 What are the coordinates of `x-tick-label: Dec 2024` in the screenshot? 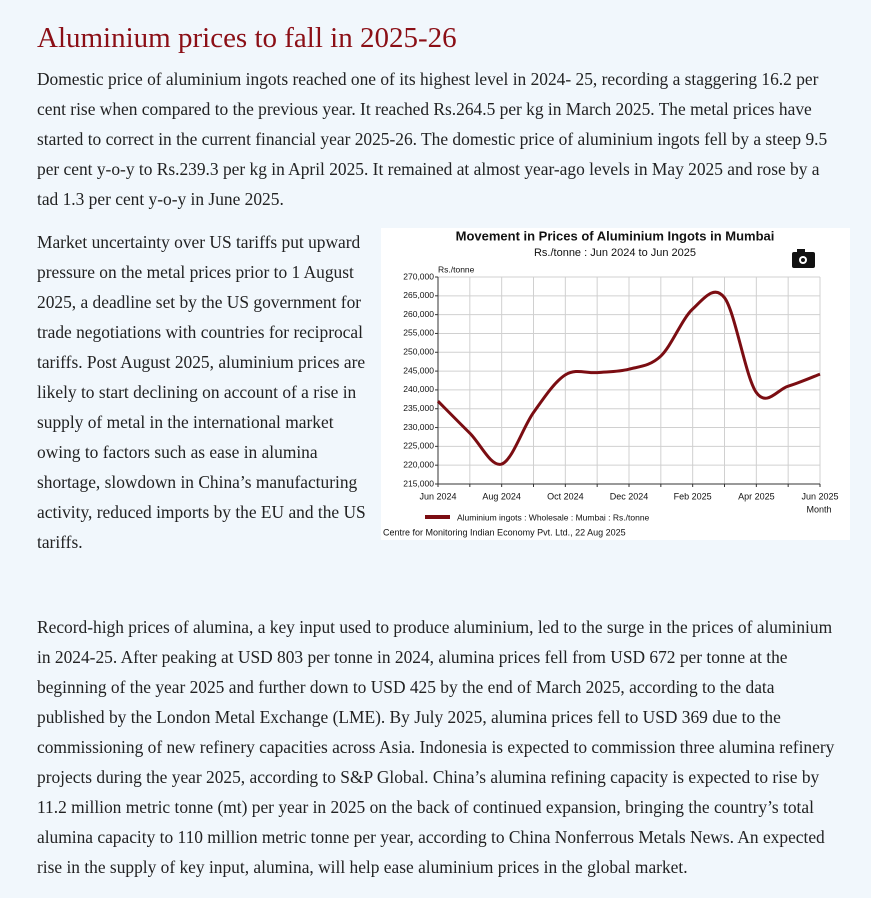 It's located at (629, 496).